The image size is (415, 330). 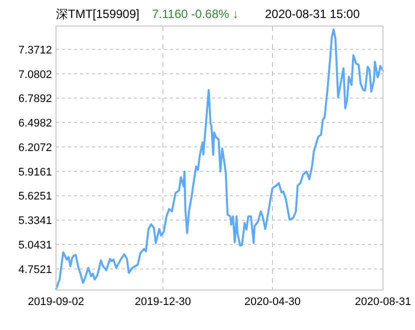 I want to click on y-tick-label: 7.3712, so click(x=35, y=50).